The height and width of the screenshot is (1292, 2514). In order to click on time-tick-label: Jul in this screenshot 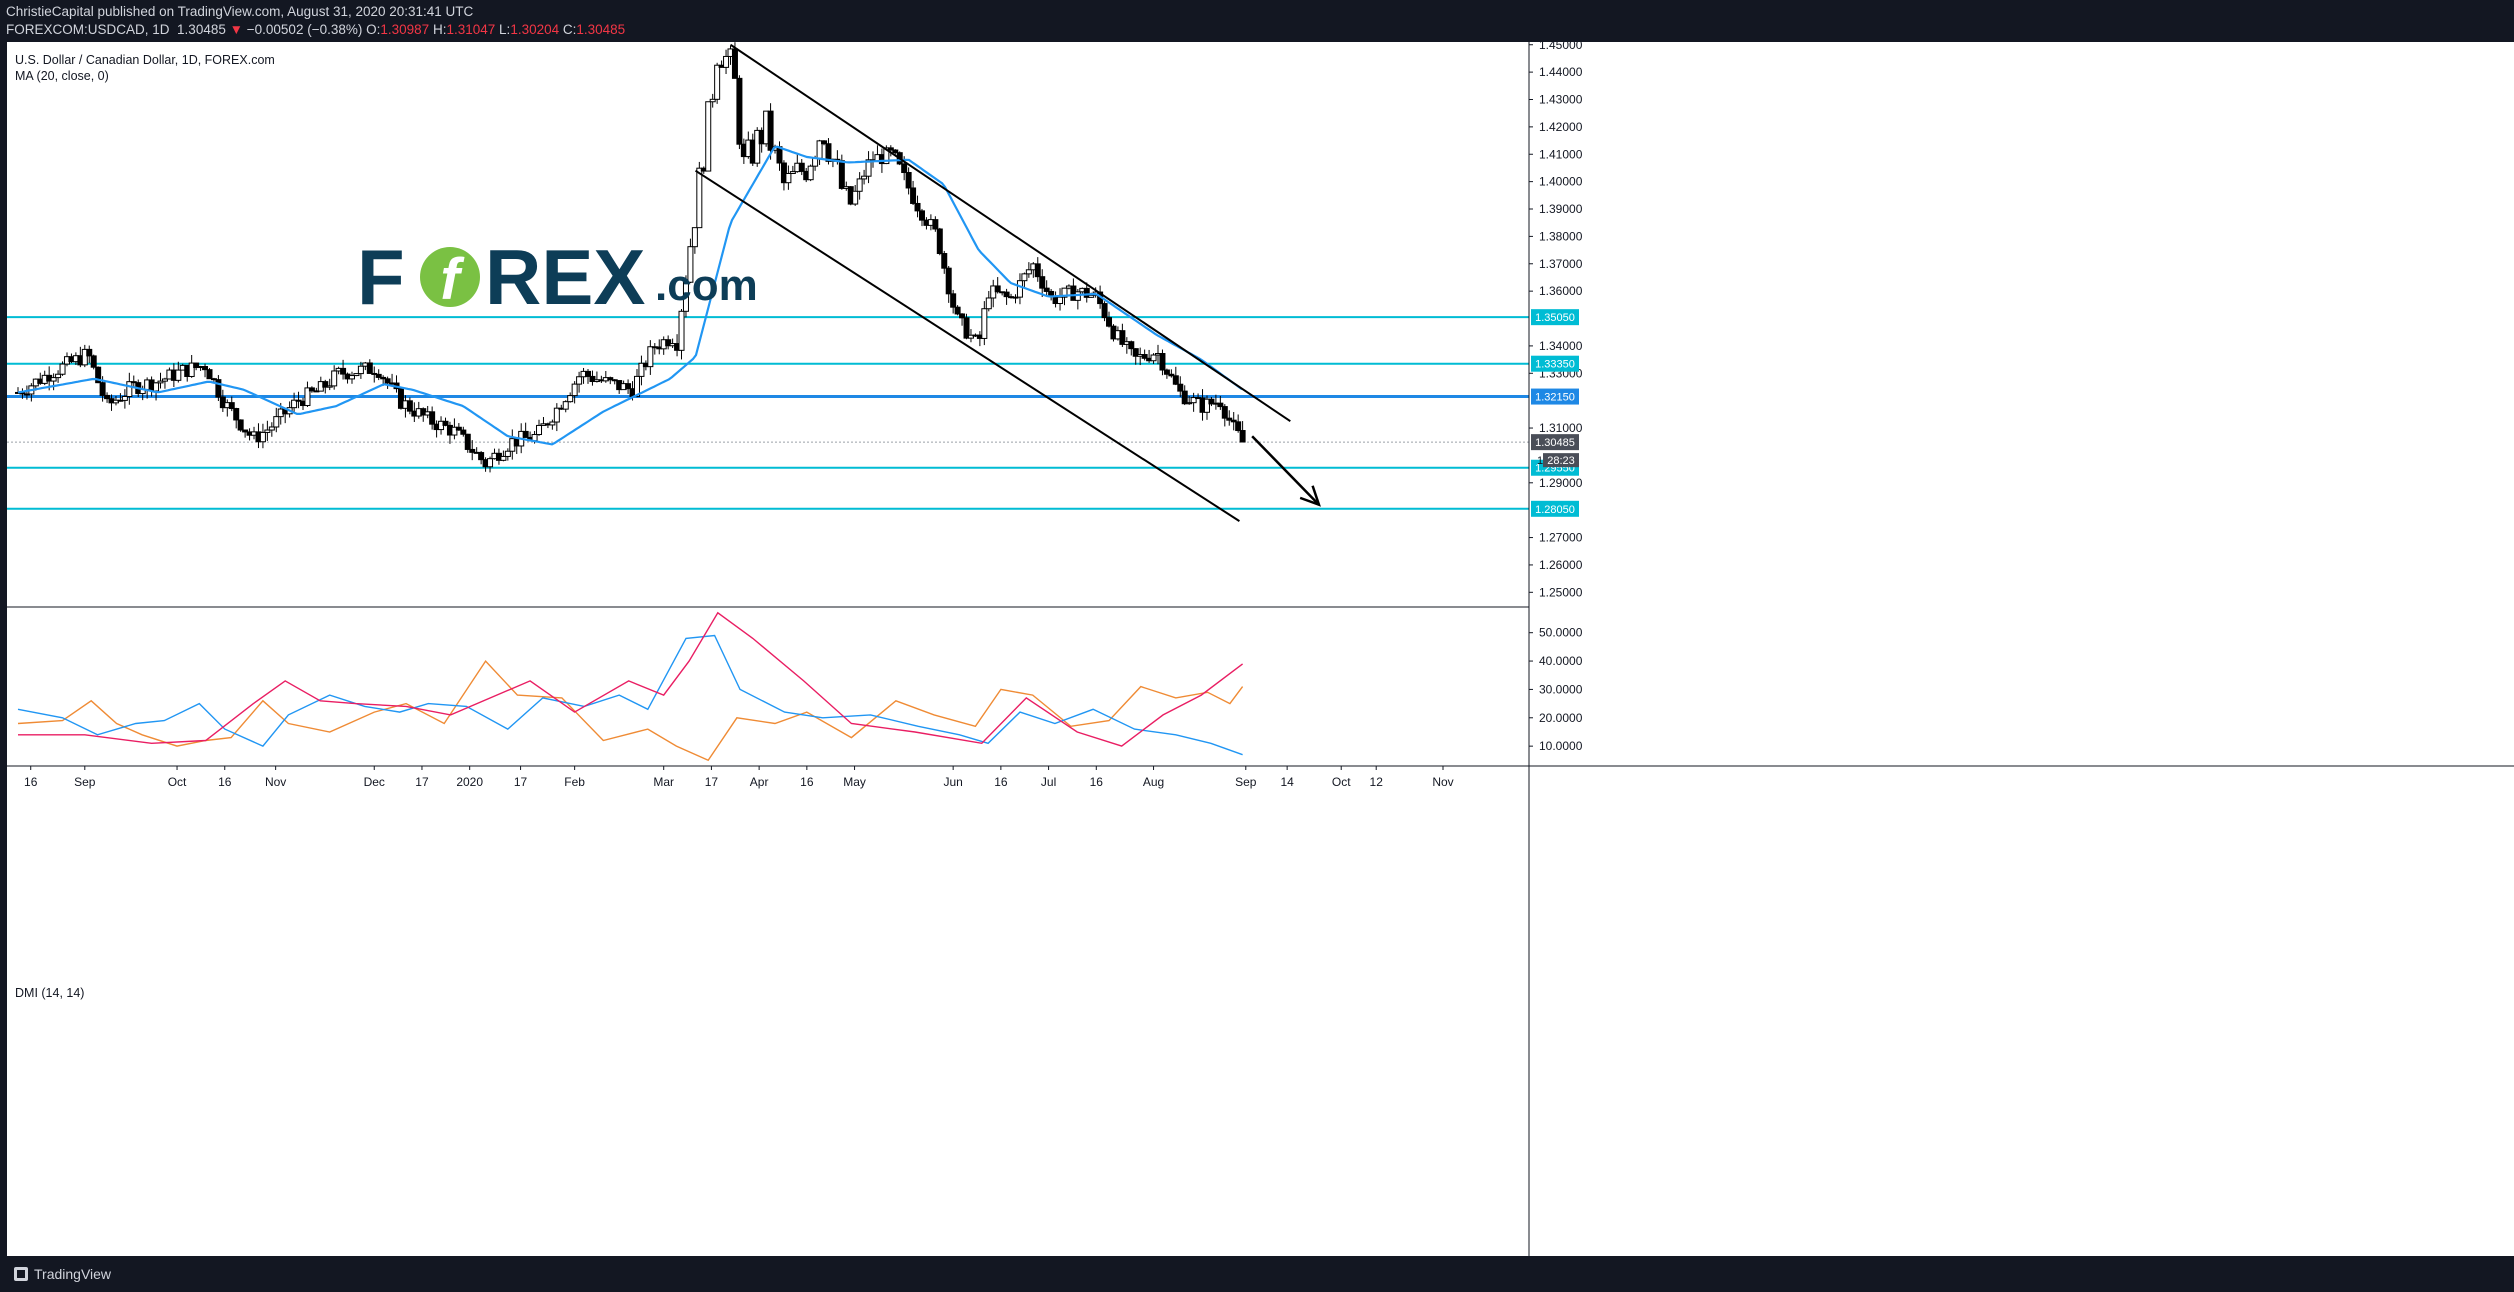, I will do `click(1048, 782)`.